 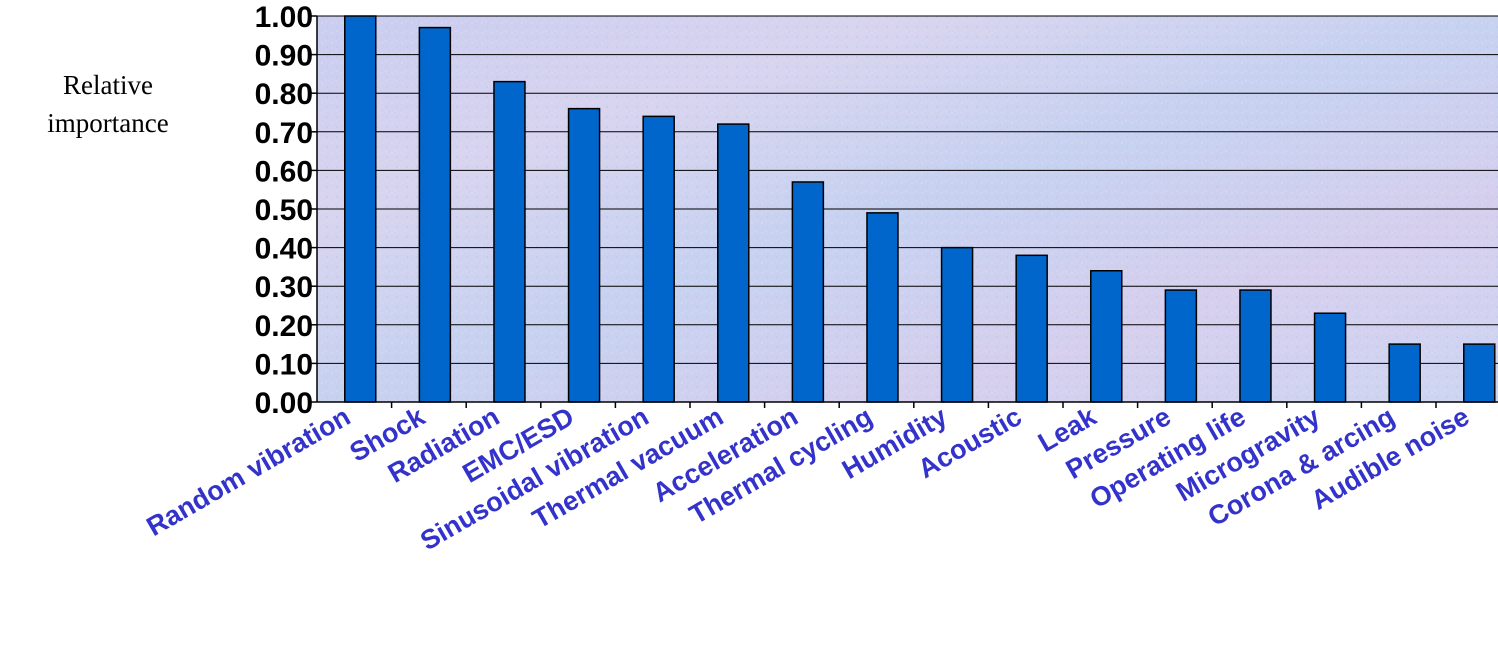 I want to click on y-tick-label: 0.20, so click(x=284, y=326).